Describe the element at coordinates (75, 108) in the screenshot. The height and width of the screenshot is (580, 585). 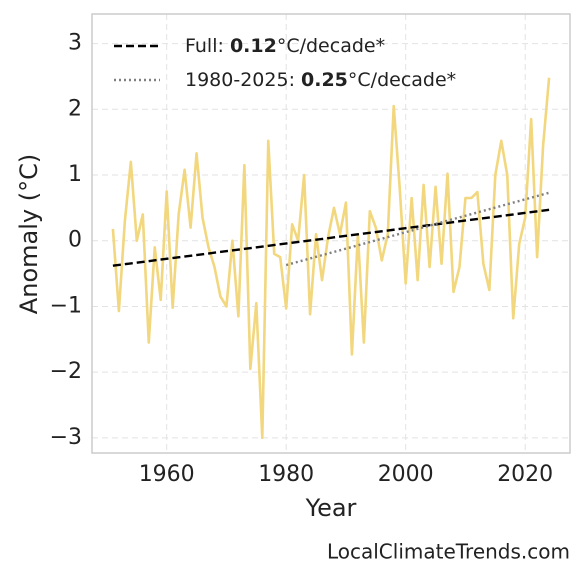
I see `y-tick-label: 2` at that location.